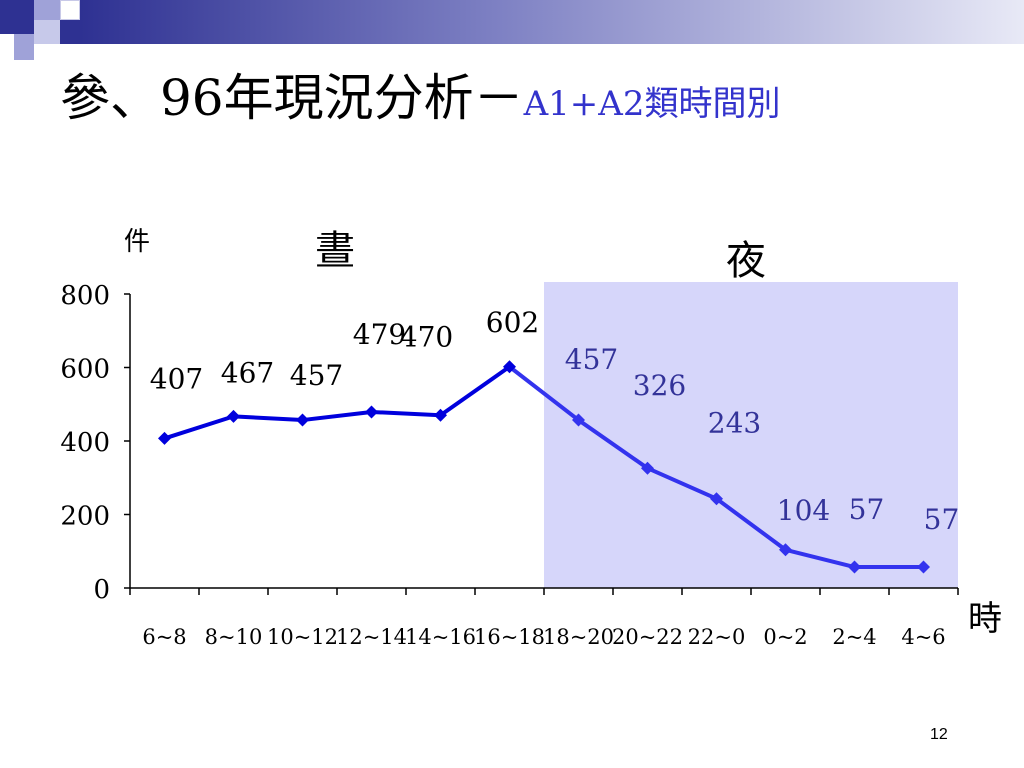  Describe the element at coordinates (85, 296) in the screenshot. I see `y-tick-label: 800` at that location.